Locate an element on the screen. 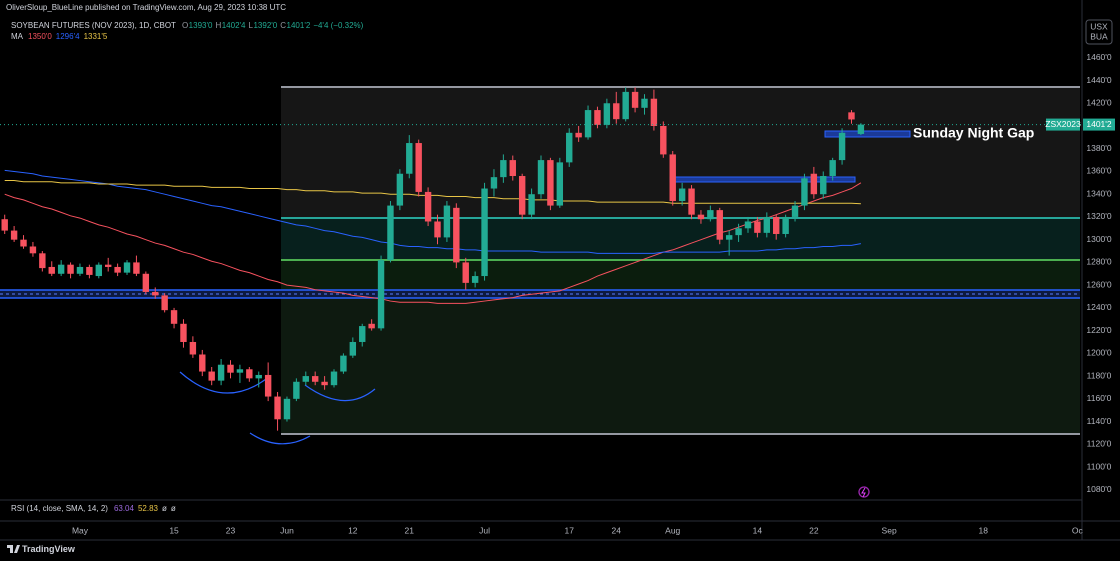  ma-value: 1296'4 is located at coordinates (68, 36).